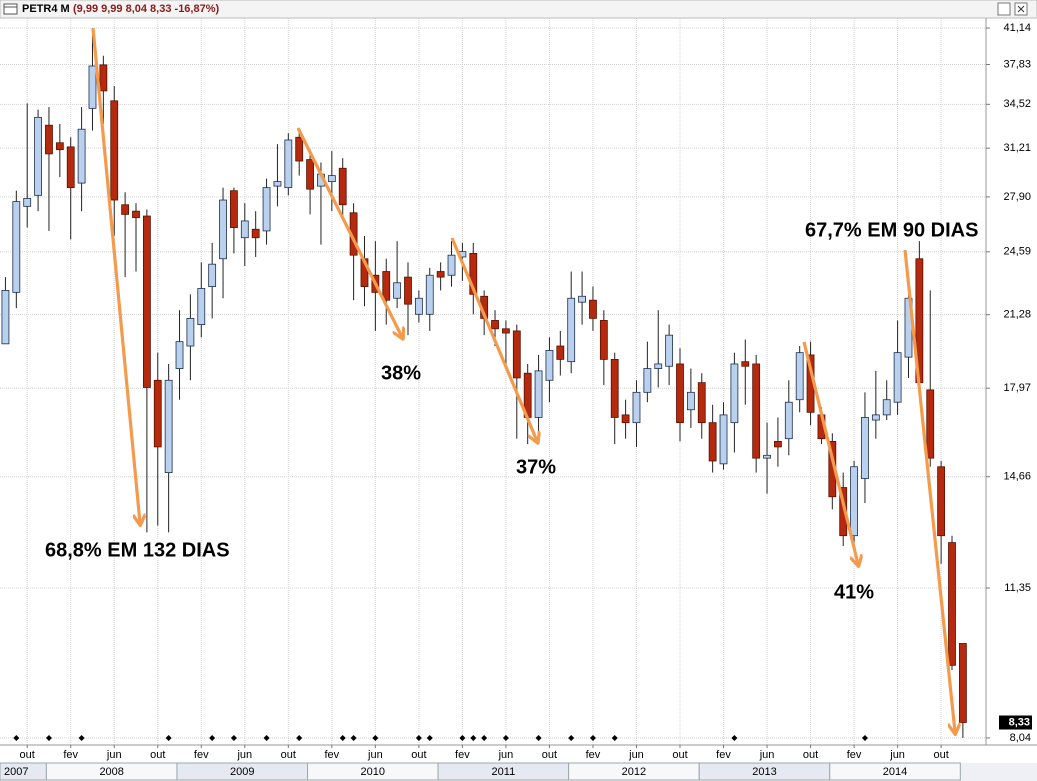  What do you see at coordinates (891, 230) in the screenshot?
I see `annotation: 67,7% EM 90 DIAS` at bounding box center [891, 230].